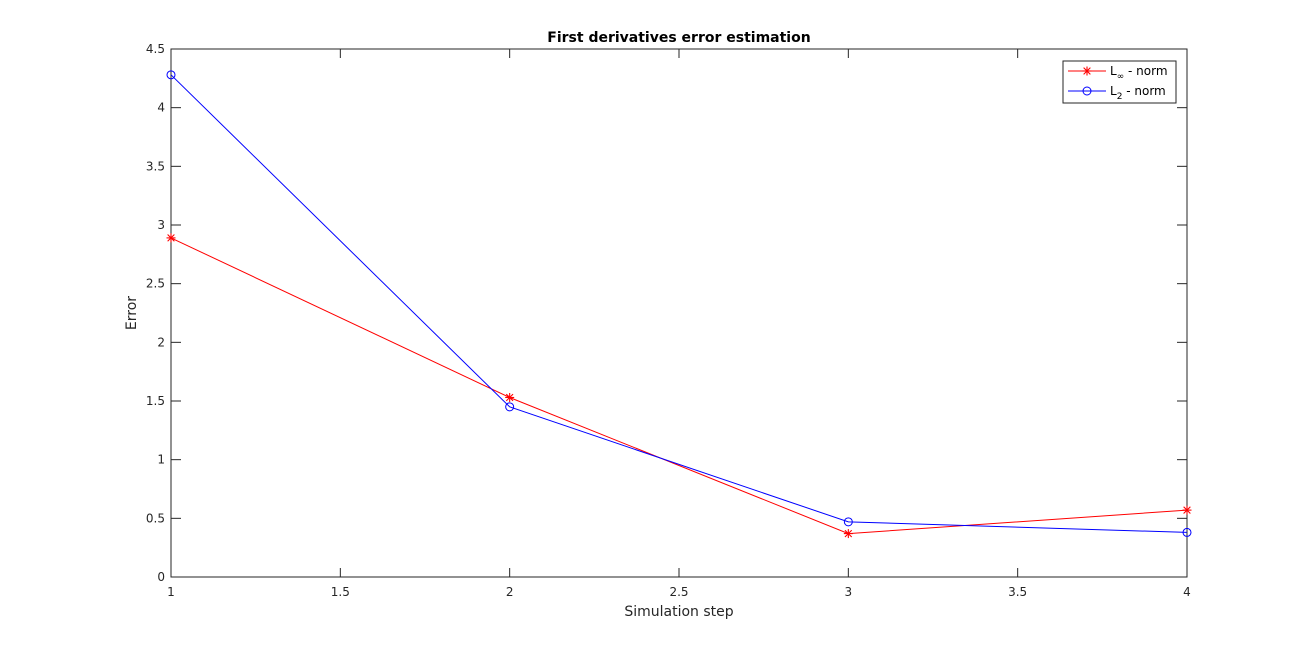 The image size is (1312, 649). Describe the element at coordinates (1017, 592) in the screenshot. I see `x-tick-label: 3.5` at that location.